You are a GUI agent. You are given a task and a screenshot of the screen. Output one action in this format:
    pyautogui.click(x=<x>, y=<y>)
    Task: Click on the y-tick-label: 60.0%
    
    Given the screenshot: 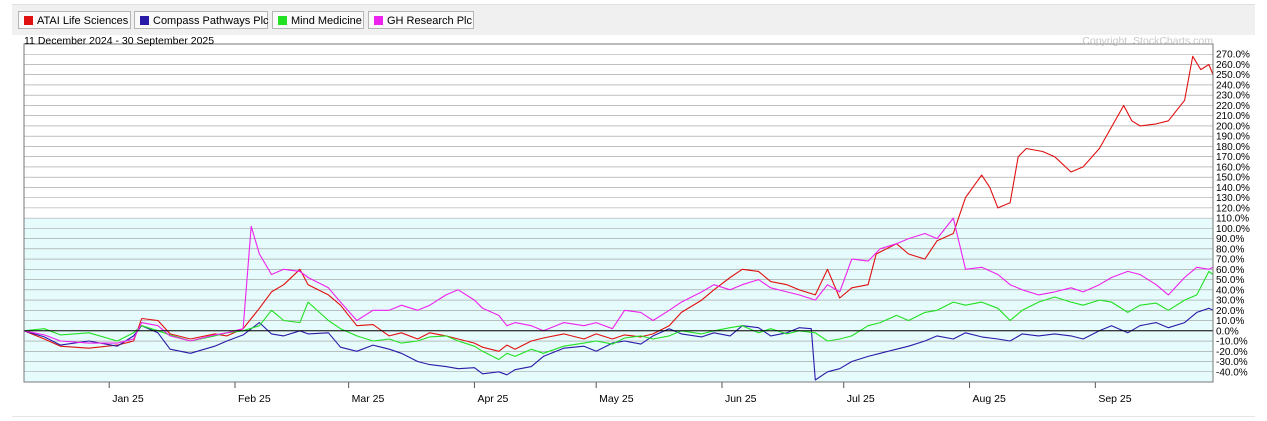 What is the action you would take?
    pyautogui.click(x=1230, y=270)
    